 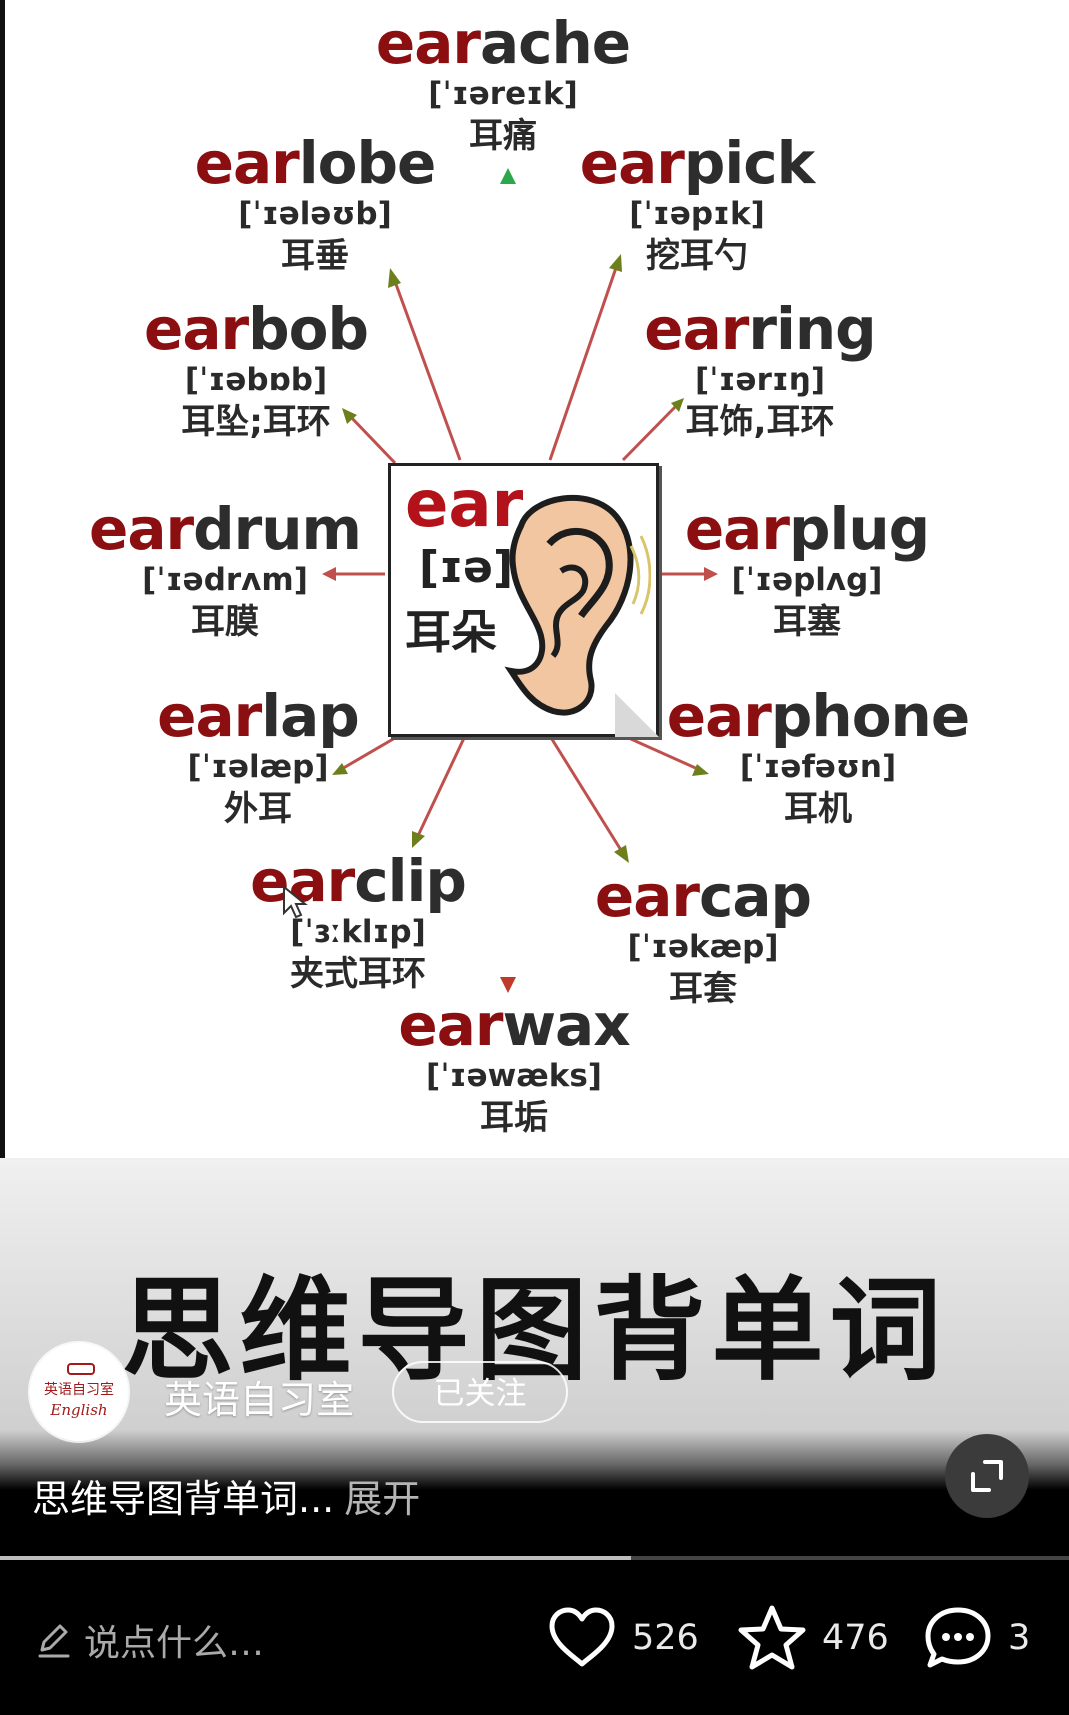 I want to click on word-ipa: [ˈɪəpɪk], so click(x=697, y=214).